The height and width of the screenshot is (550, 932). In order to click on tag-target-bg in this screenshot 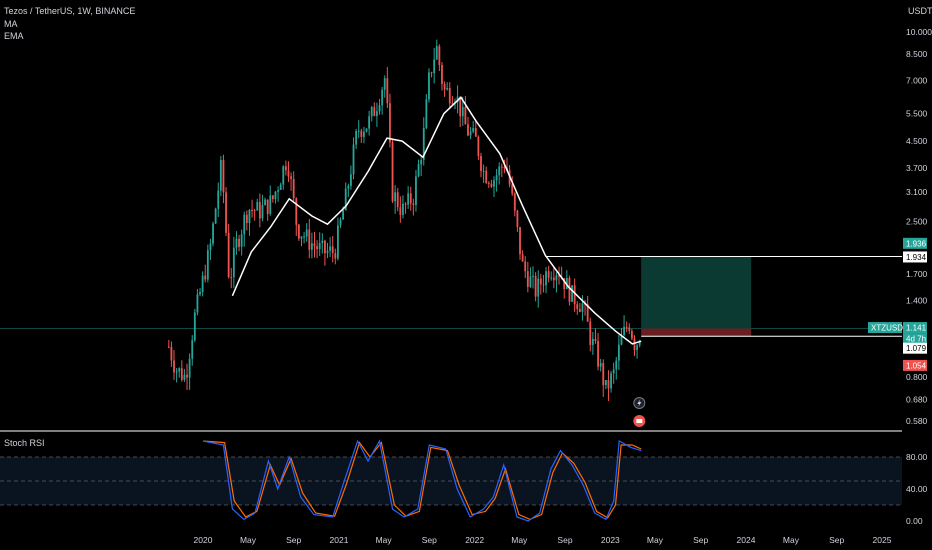, I will do `click(915, 243)`.